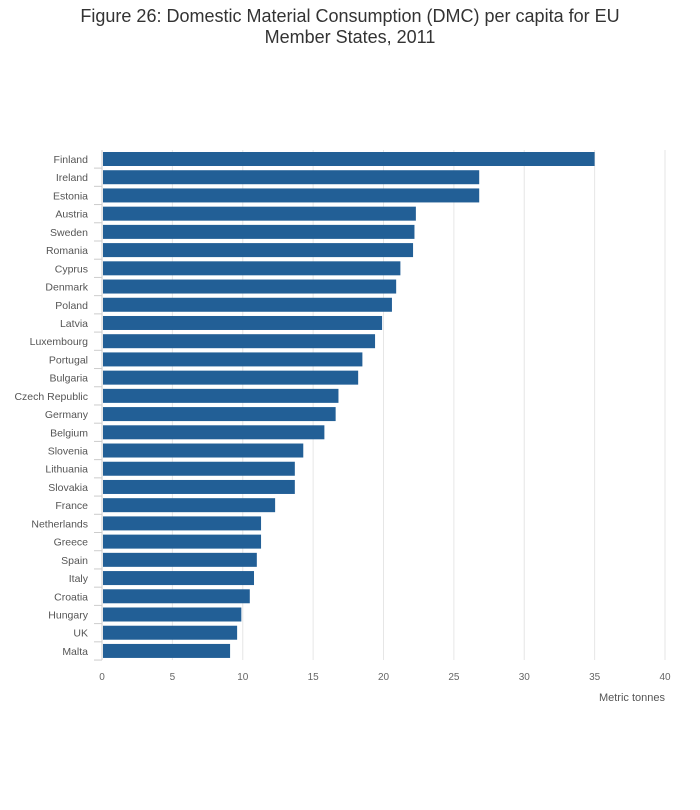 Image resolution: width=700 pixels, height=810 pixels. I want to click on category-label: Netherlands, so click(59, 524).